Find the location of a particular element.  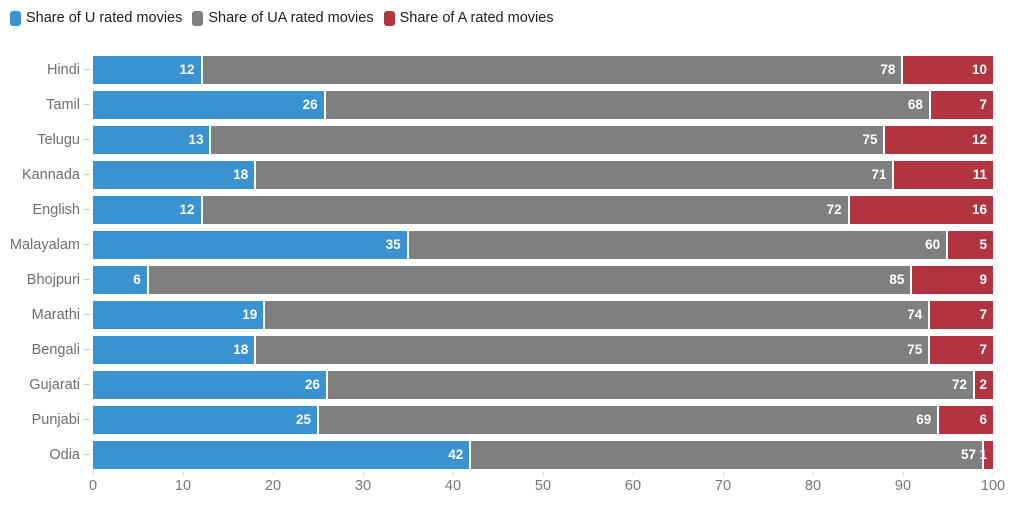

value-label: 18 is located at coordinates (241, 174).